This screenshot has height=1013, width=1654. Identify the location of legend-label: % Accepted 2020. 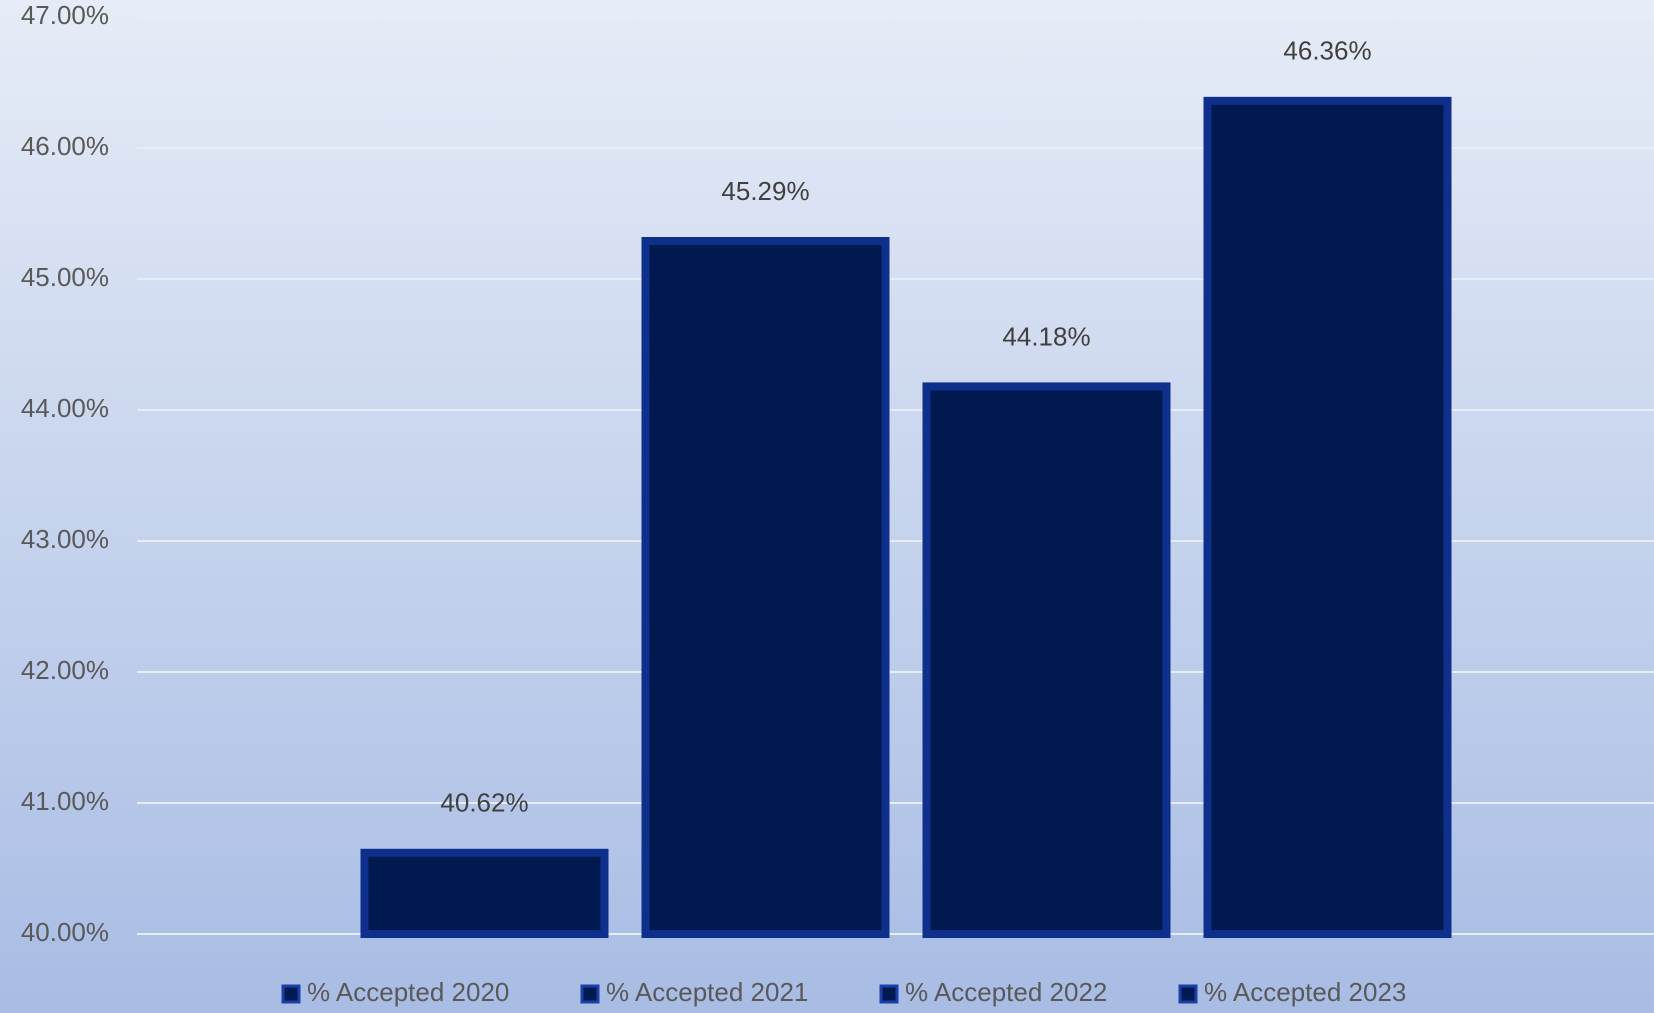
(408, 992).